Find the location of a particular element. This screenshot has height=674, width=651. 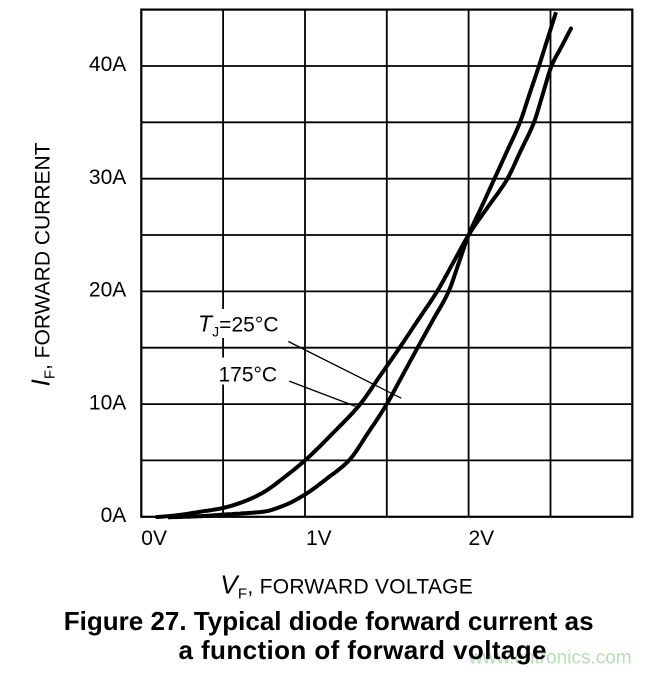

svg-text: 30A is located at coordinates (107, 177).